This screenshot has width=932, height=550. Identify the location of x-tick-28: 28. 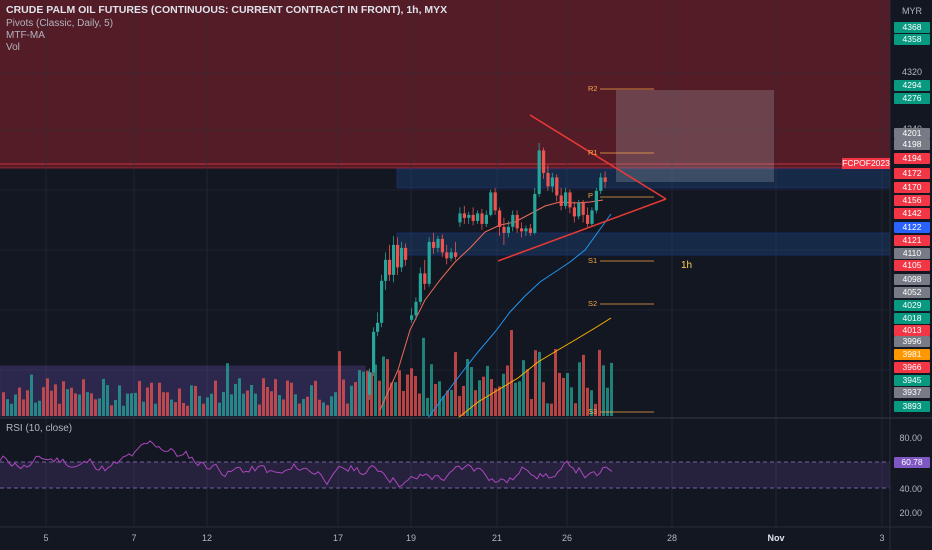
(672, 538).